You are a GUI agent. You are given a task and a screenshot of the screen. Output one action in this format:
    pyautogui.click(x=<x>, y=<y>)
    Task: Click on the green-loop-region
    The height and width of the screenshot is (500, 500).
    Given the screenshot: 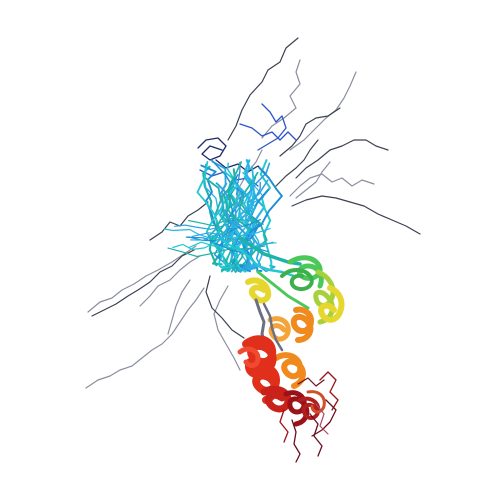 What is the action you would take?
    pyautogui.click(x=289, y=280)
    